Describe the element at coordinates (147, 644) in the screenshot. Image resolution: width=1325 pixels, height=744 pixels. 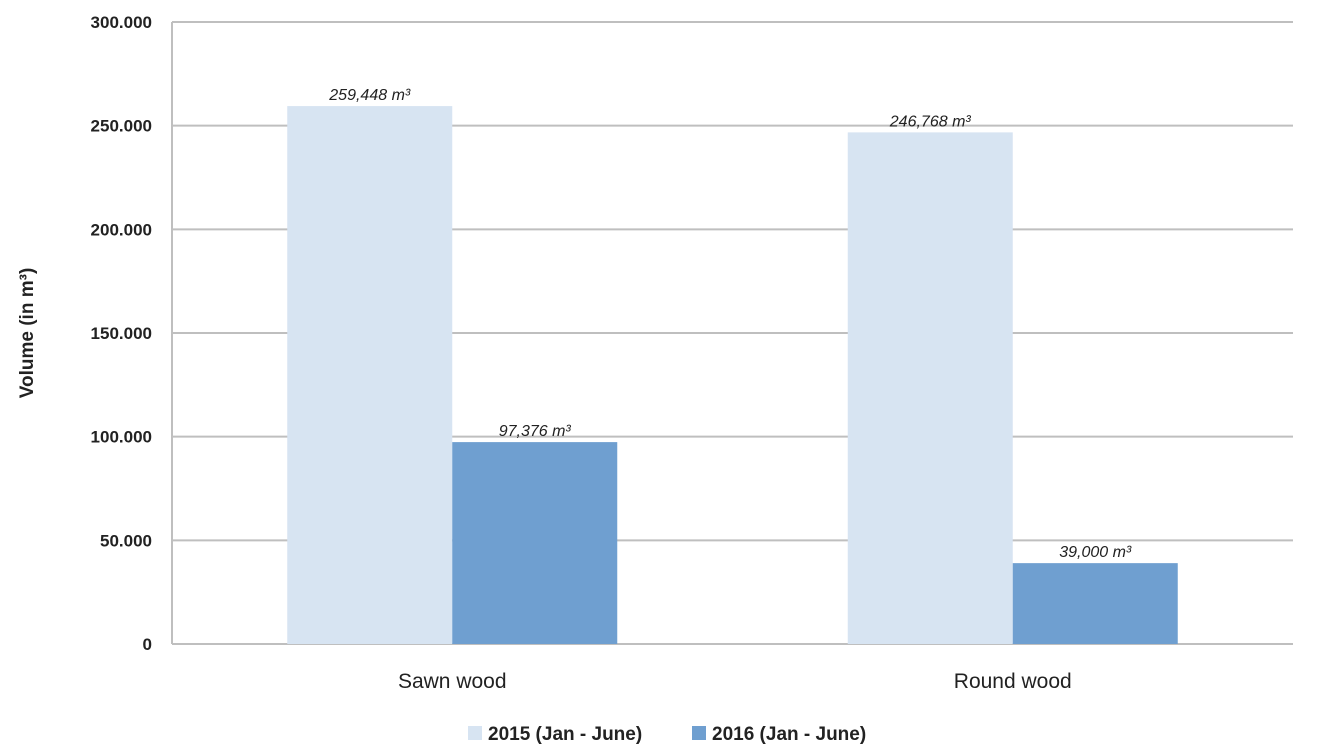
I see `y-tick-label: 0` at that location.